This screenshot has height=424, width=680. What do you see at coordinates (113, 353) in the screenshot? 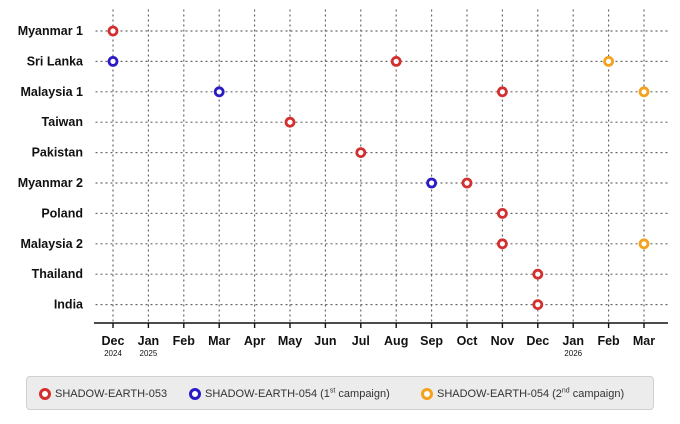
I see `x-tick-year-label: 2024` at bounding box center [113, 353].